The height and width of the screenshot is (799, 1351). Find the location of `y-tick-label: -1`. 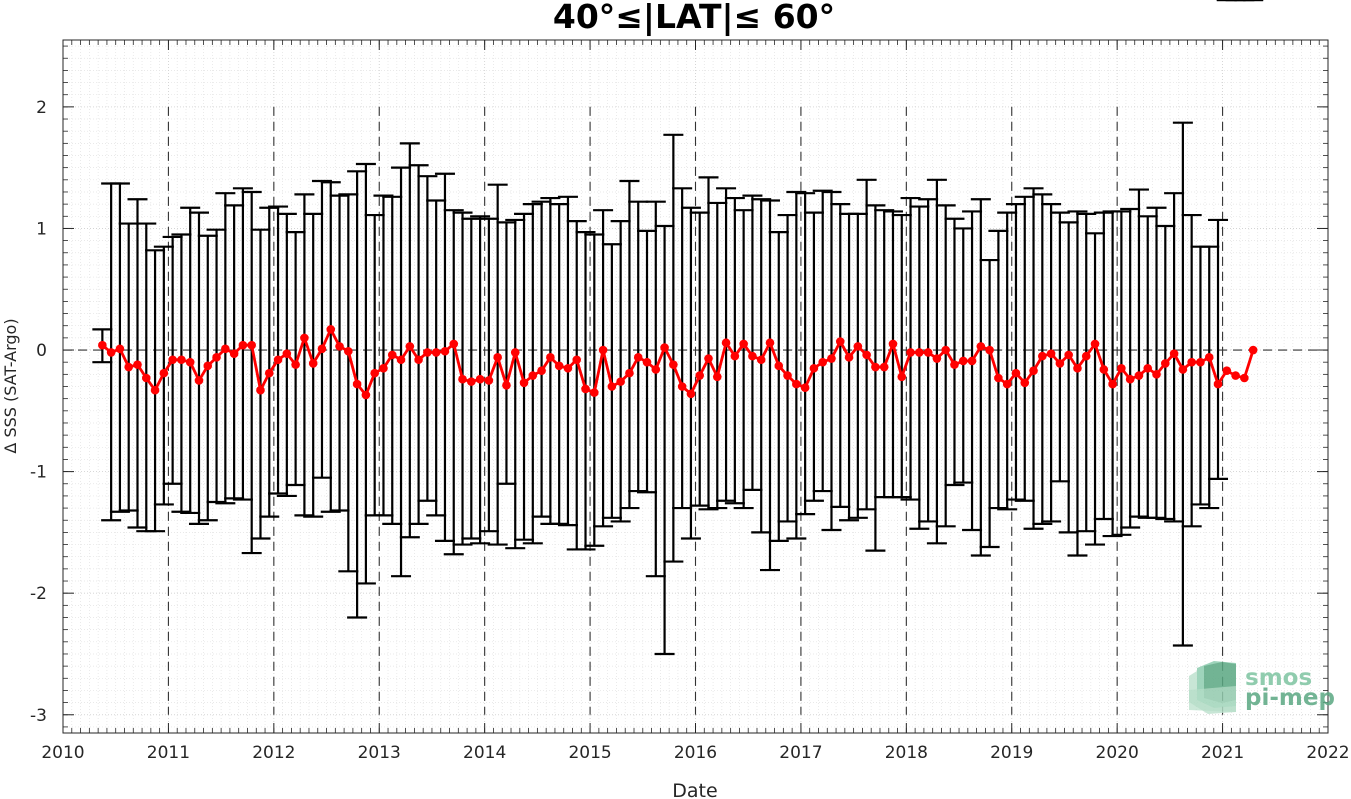

y-tick-label: -1 is located at coordinates (38, 473).